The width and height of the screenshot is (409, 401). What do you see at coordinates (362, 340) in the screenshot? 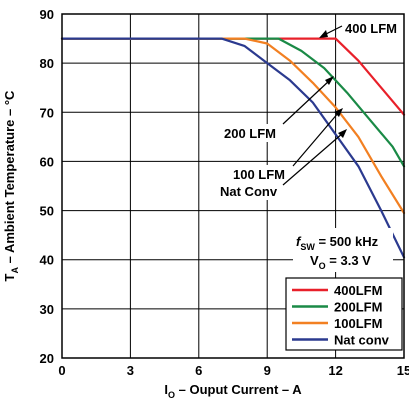
I see `legend-label-3: Nat conv` at bounding box center [362, 340].